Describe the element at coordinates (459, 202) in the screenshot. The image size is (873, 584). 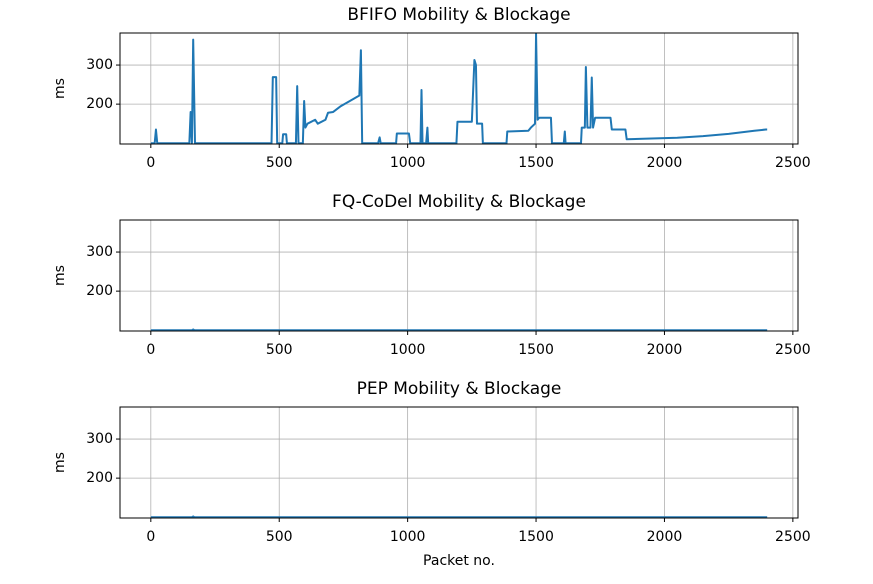
I see `chart-title: FQ-CoDel Mobility & Blockage` at that location.